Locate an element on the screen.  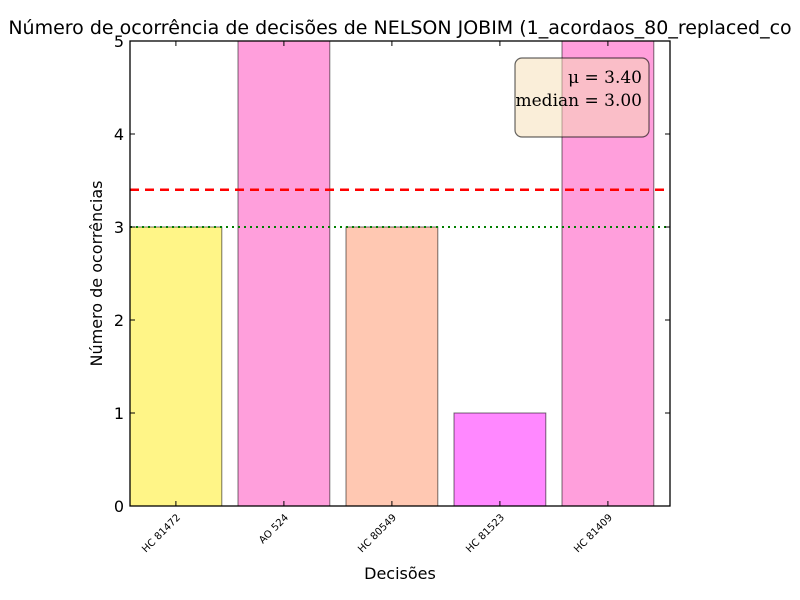
ytick-label-3: 3 is located at coordinates (119, 227).